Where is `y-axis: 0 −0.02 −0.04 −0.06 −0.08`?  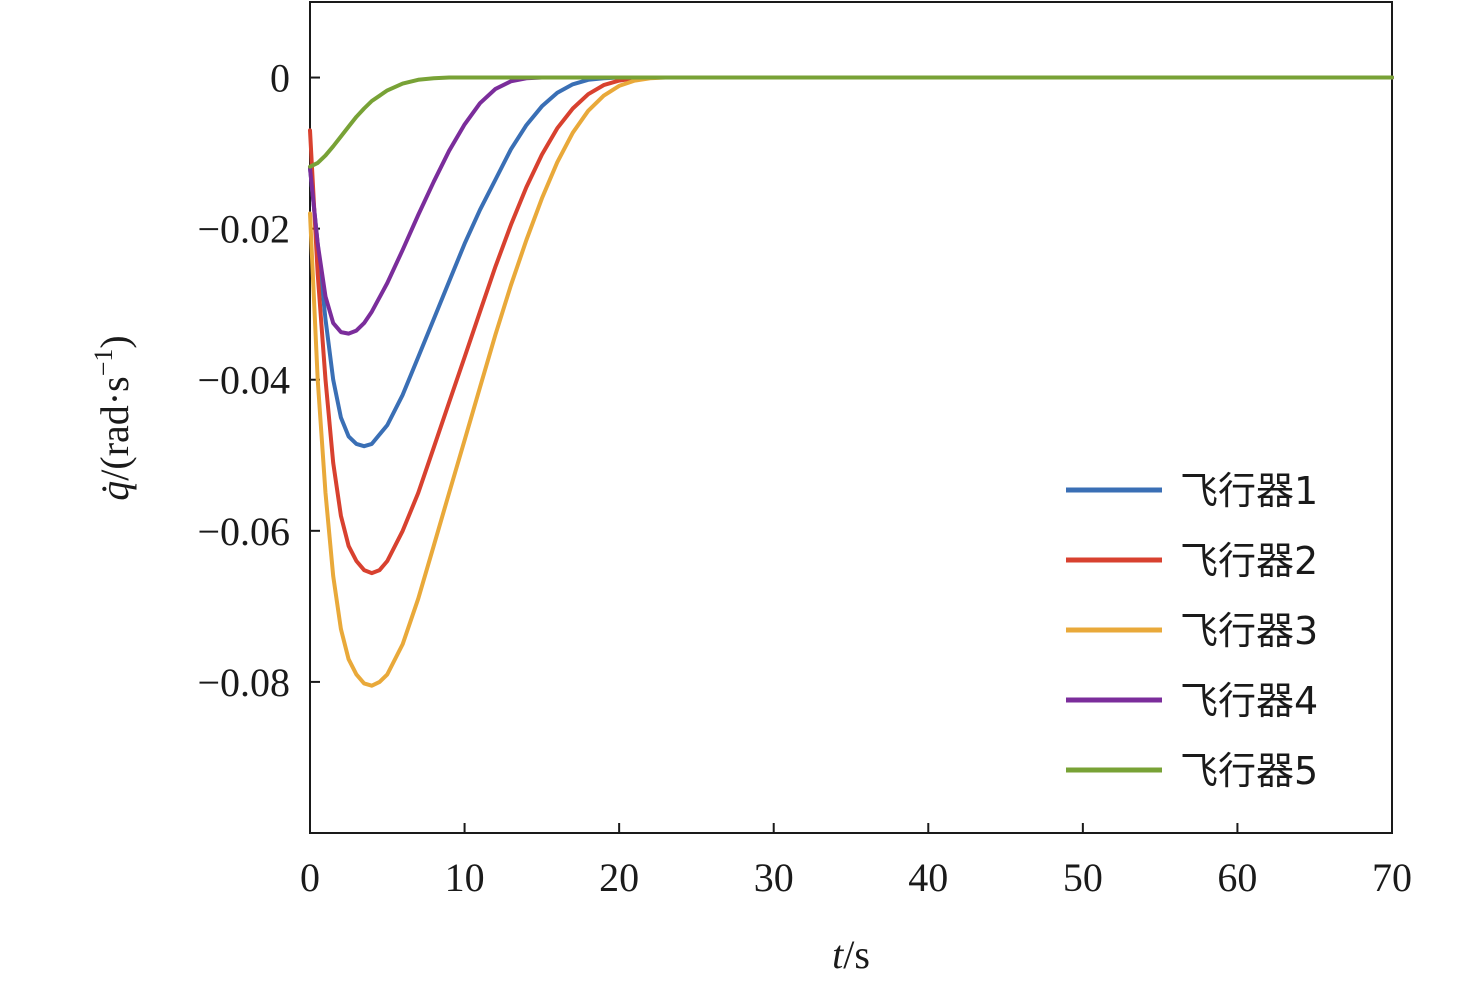
y-axis: 0 −0.02 −0.04 −0.06 −0.08 is located at coordinates (258, 380).